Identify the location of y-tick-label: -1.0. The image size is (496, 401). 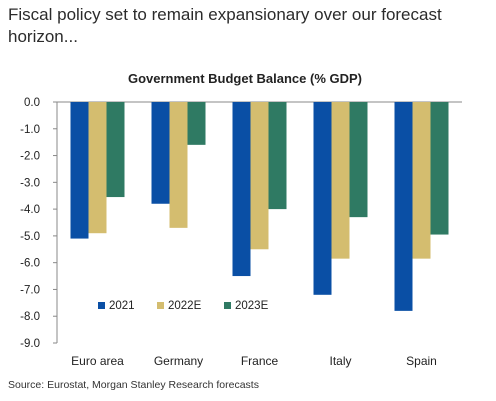
(30, 130).